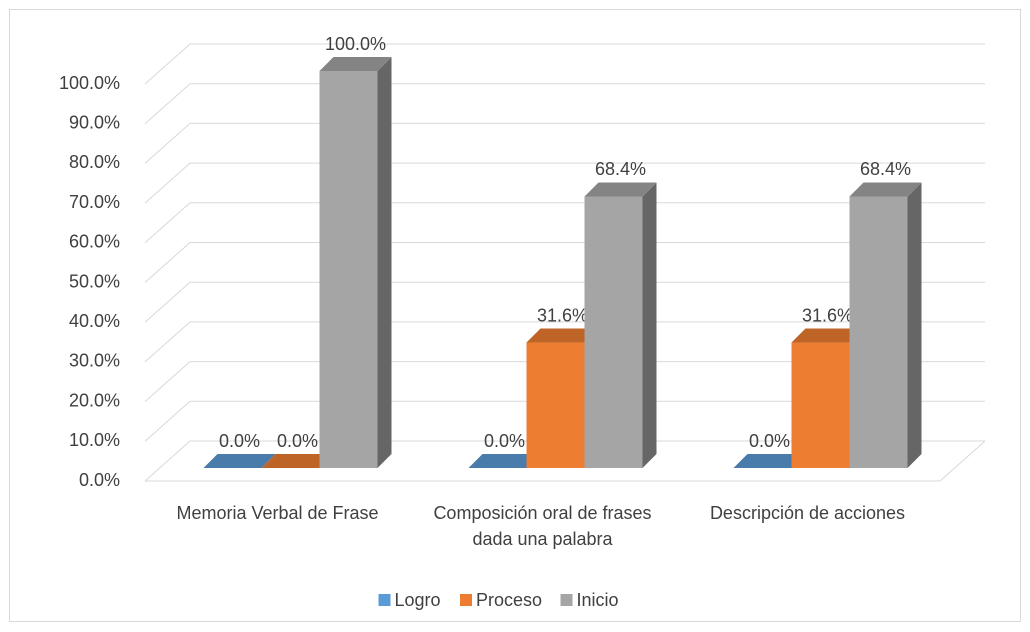  Describe the element at coordinates (94, 400) in the screenshot. I see `y-tick-label: 20.0%` at that location.